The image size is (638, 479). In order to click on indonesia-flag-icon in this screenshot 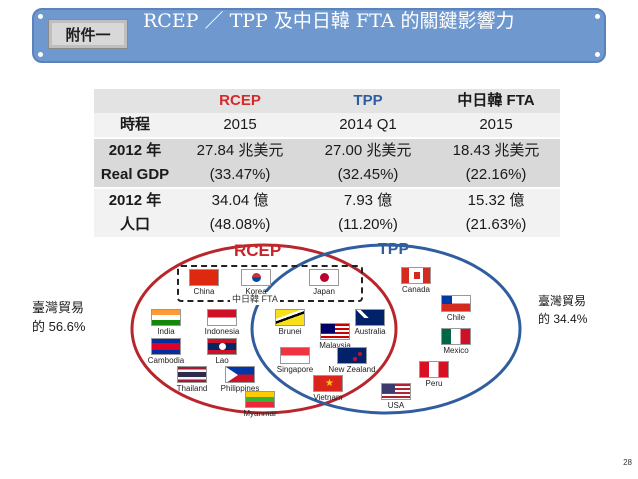, I will do `click(222, 317)`.